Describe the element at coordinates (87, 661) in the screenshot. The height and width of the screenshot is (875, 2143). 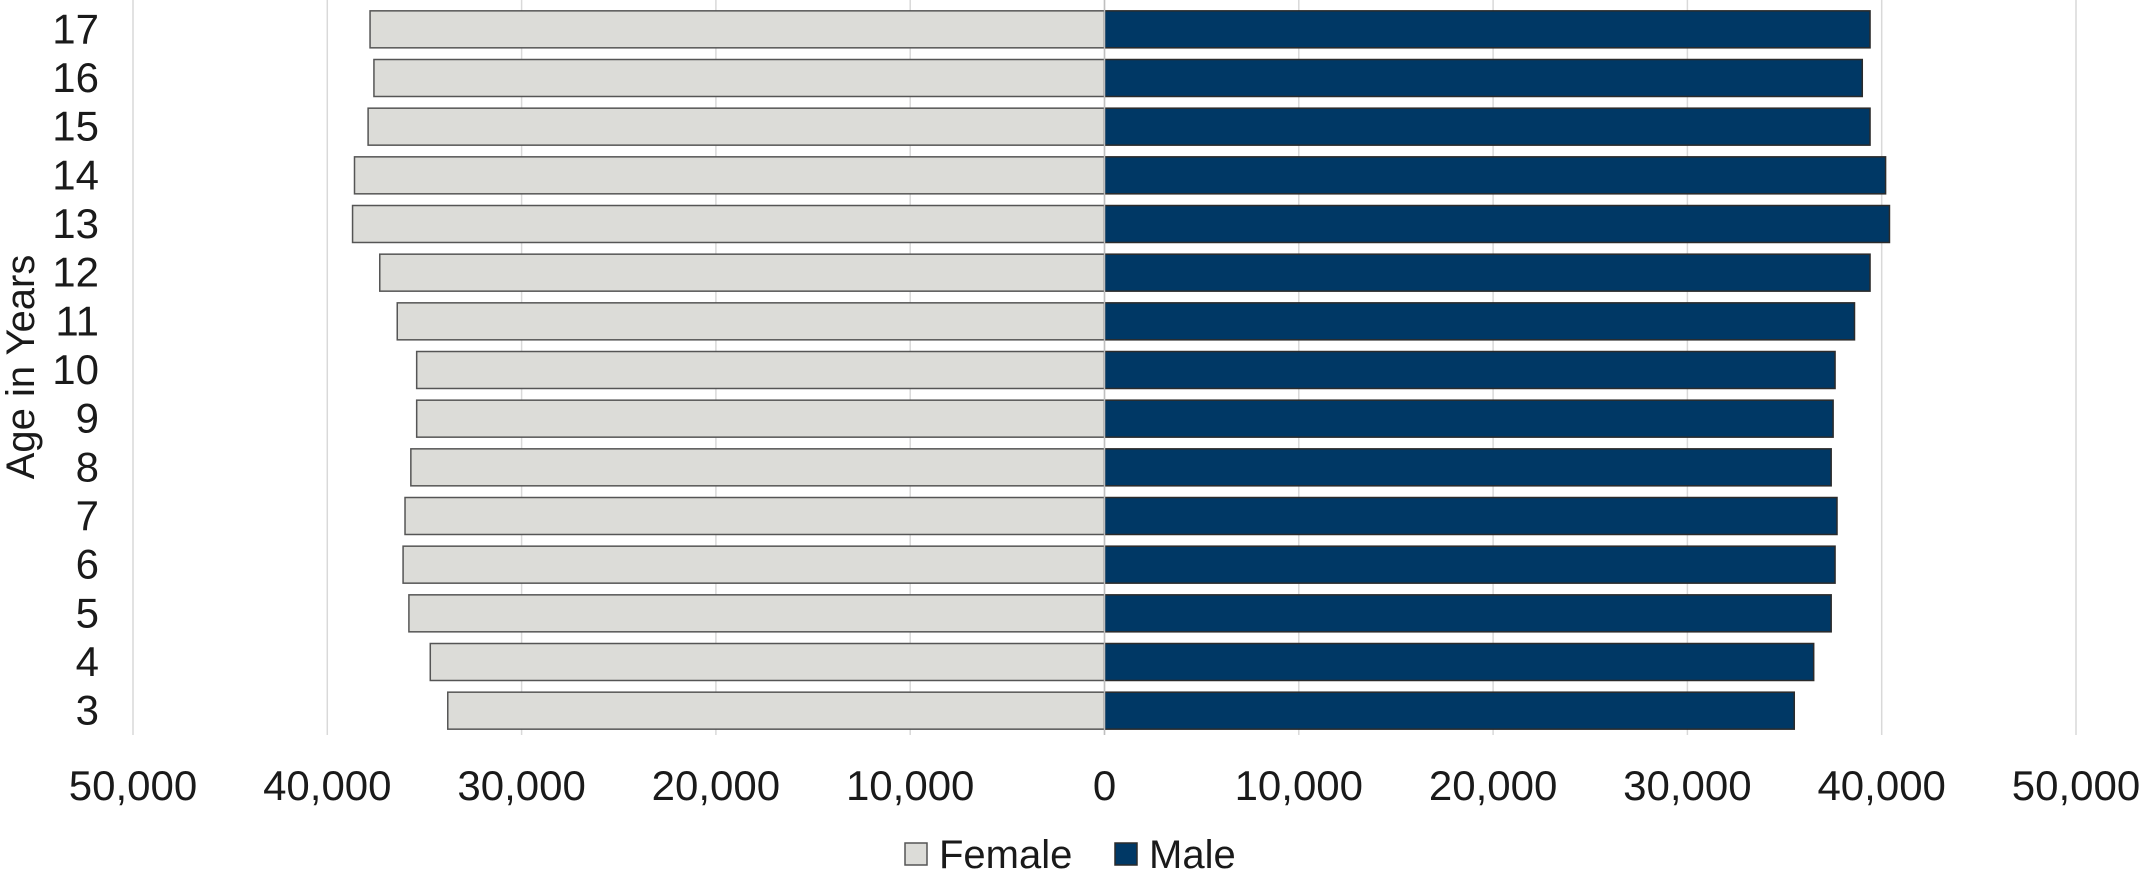
I see `y-tick-label: 4` at that location.